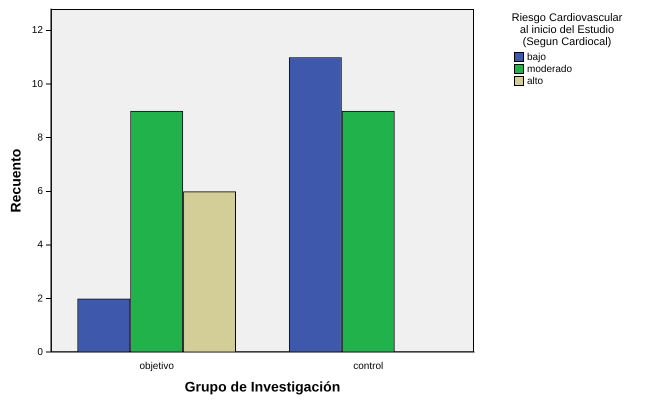  What do you see at coordinates (536, 57) in the screenshot?
I see `legend-label: bajo` at bounding box center [536, 57].